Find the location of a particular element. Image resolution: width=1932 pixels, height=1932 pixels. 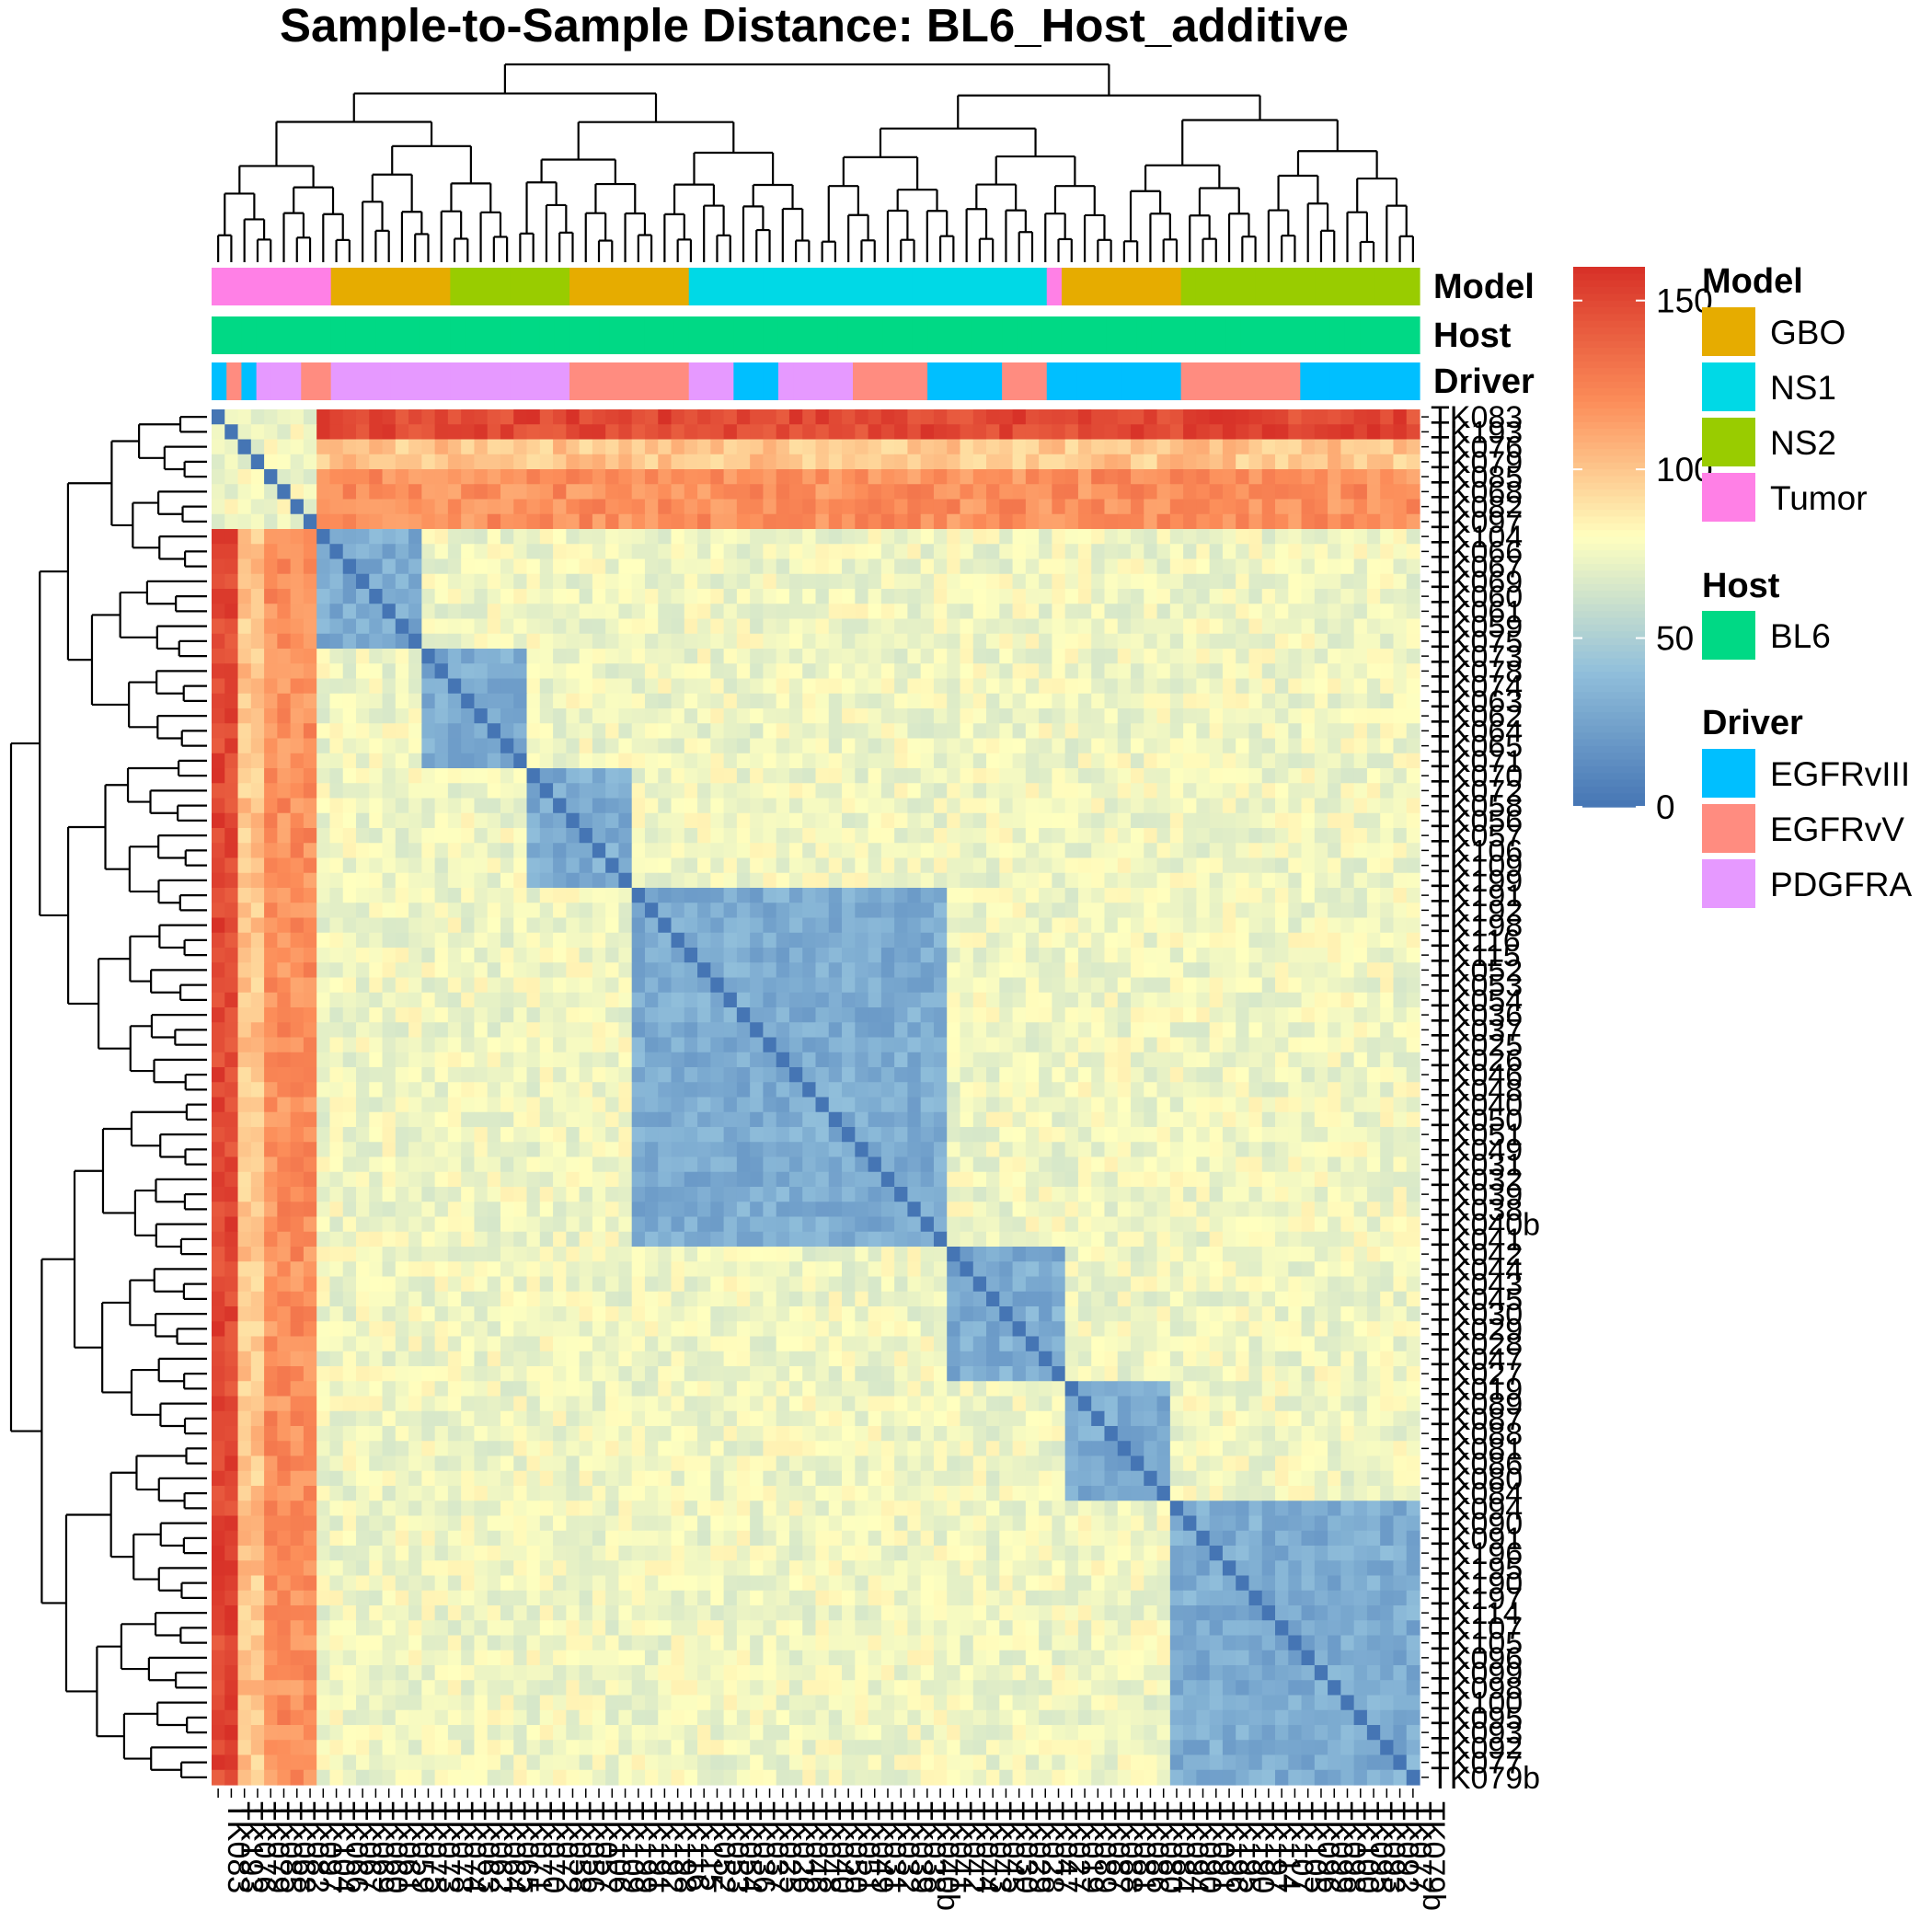

annotation-cell-model is located at coordinates (264, 286).